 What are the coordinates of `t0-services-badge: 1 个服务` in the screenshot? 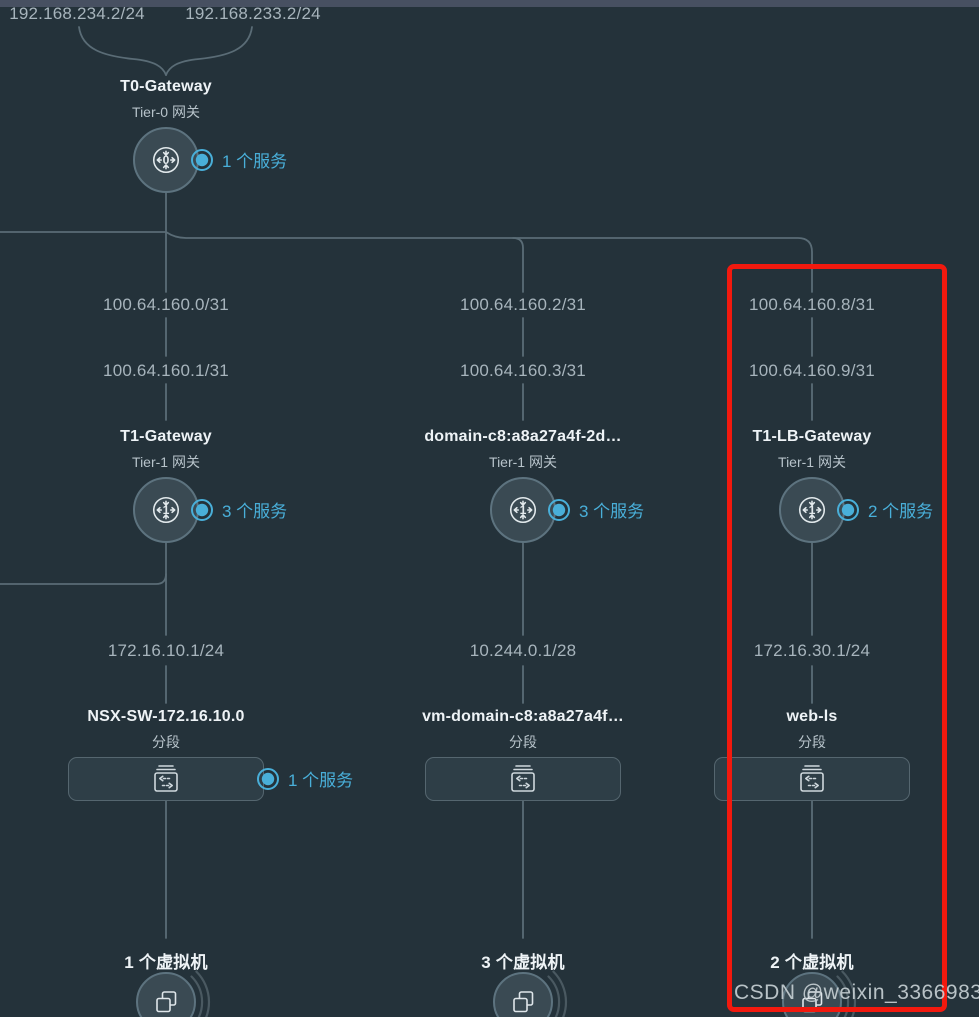 It's located at (238, 159).